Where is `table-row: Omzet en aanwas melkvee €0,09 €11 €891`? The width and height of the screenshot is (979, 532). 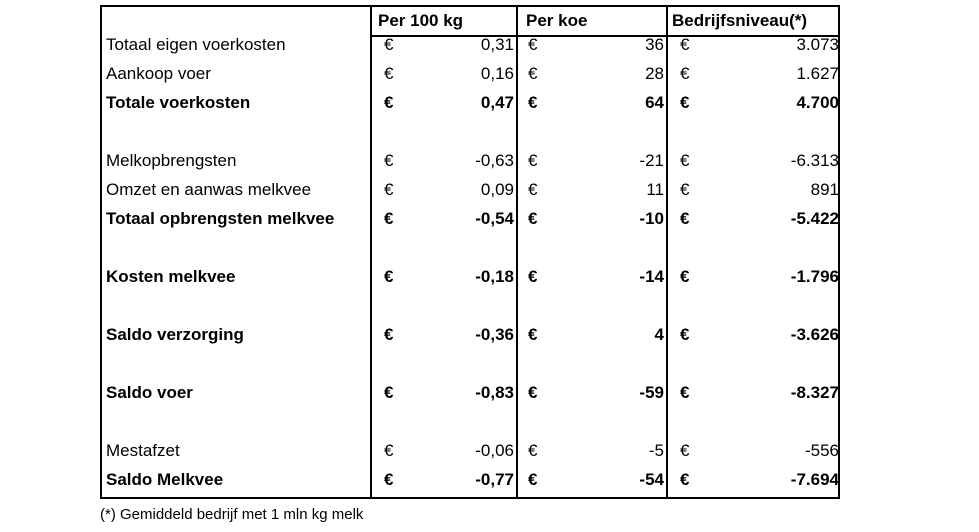
table-row: Omzet en aanwas melkvee €0,09 €11 €891 is located at coordinates (470, 190).